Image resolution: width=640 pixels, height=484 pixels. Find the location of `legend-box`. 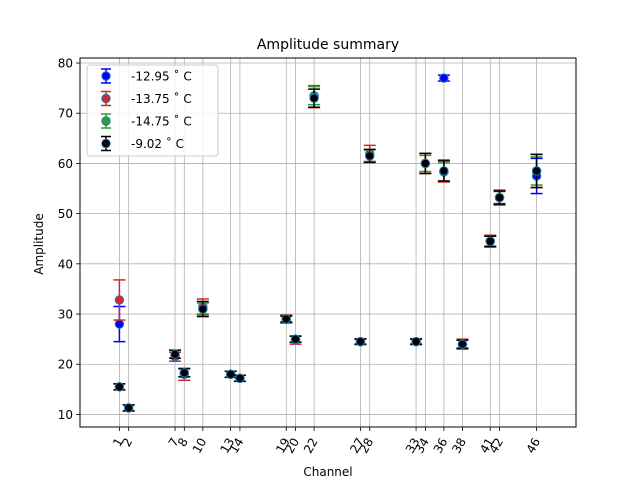

legend-box is located at coordinates (152, 110).